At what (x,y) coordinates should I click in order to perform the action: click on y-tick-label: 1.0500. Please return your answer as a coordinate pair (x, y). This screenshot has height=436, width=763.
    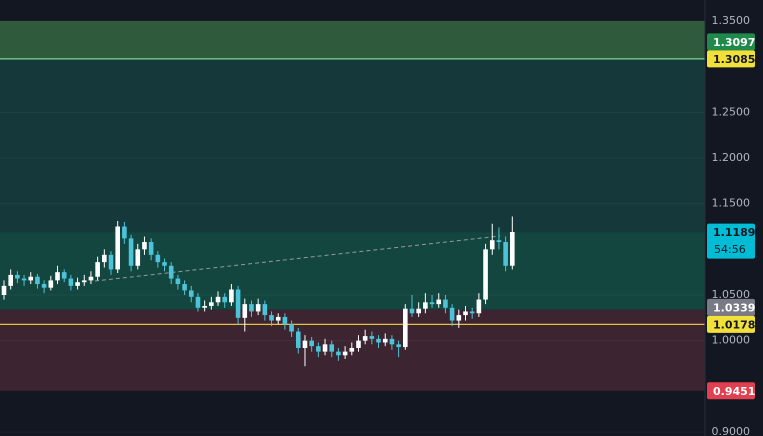
    Looking at the image, I should click on (731, 294).